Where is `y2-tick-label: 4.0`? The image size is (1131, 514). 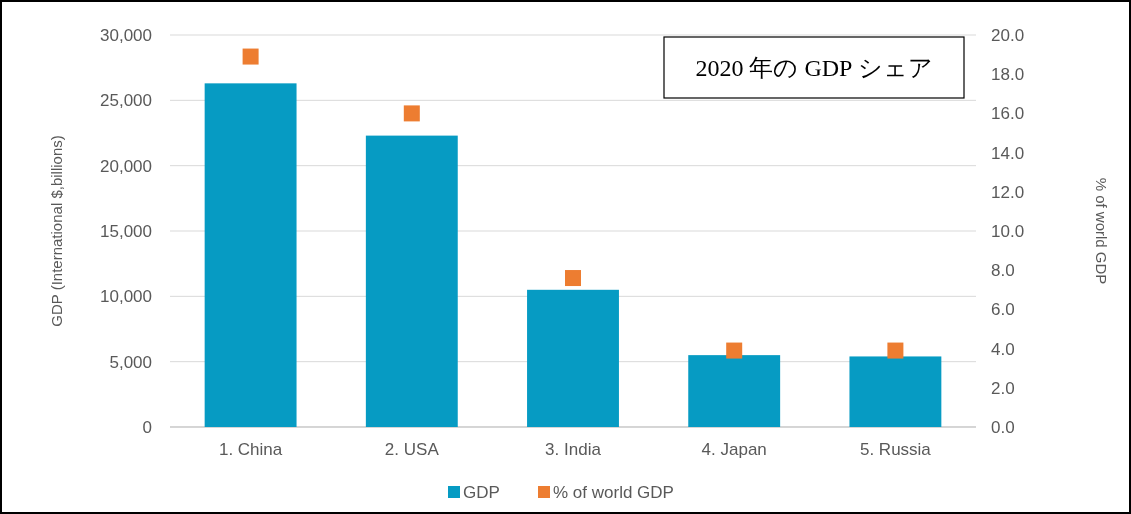 y2-tick-label: 4.0 is located at coordinates (1003, 349).